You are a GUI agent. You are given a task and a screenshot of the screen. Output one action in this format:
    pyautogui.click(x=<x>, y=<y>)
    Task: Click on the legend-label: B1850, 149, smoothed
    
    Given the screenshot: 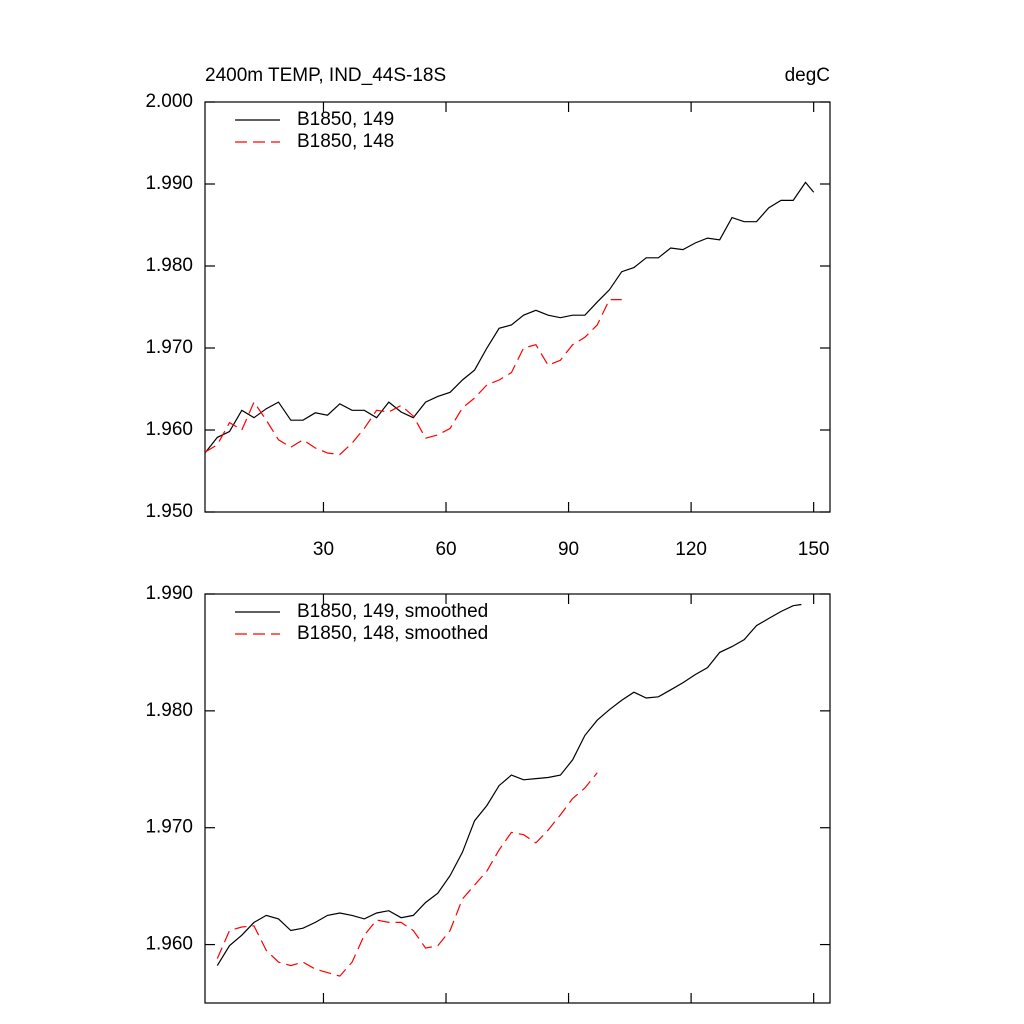 What is the action you would take?
    pyautogui.click(x=392, y=611)
    